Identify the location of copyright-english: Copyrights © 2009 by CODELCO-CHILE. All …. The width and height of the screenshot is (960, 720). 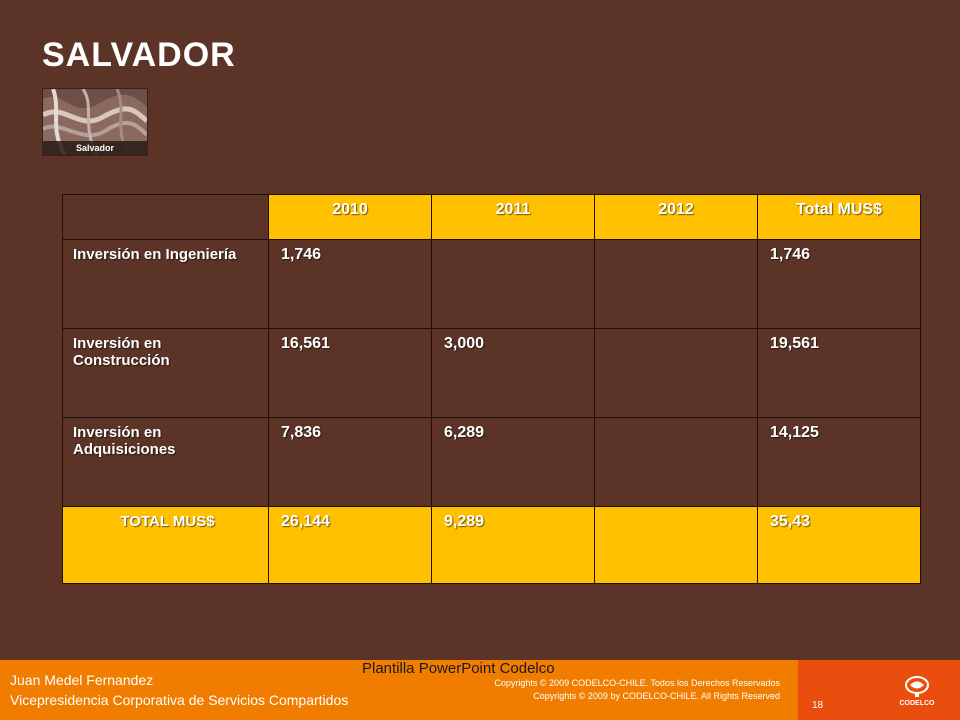
(656, 696).